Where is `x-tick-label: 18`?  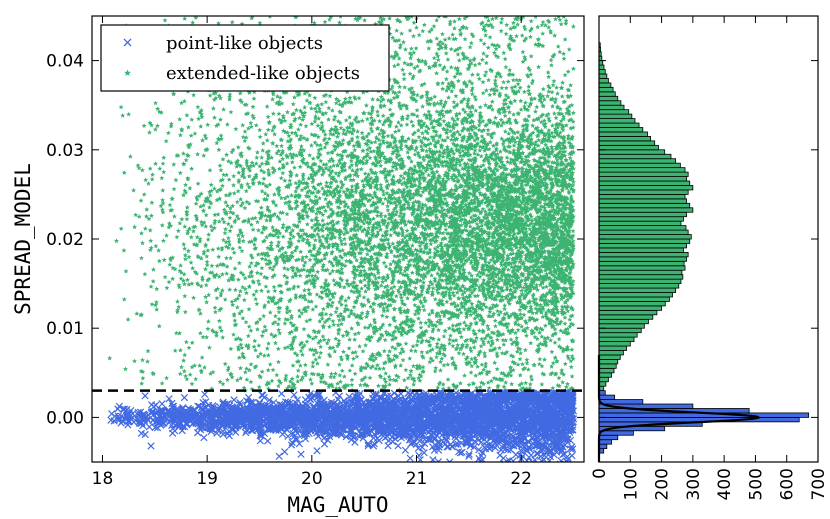 x-tick-label: 18 is located at coordinates (103, 479).